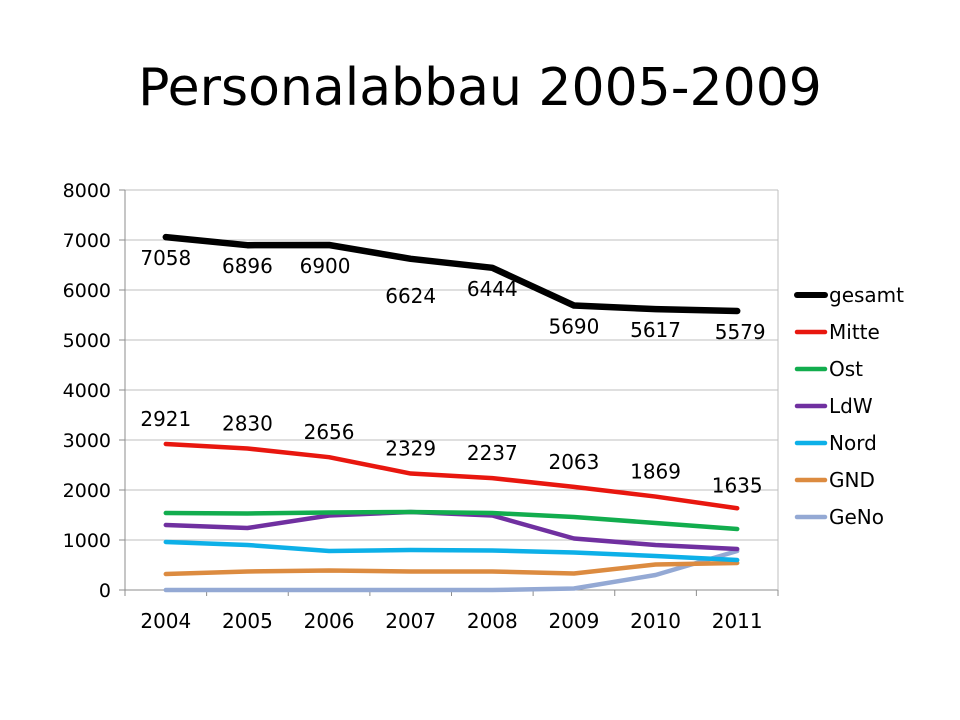  What do you see at coordinates (451, 551) in the screenshot?
I see `series-line-nord` at bounding box center [451, 551].